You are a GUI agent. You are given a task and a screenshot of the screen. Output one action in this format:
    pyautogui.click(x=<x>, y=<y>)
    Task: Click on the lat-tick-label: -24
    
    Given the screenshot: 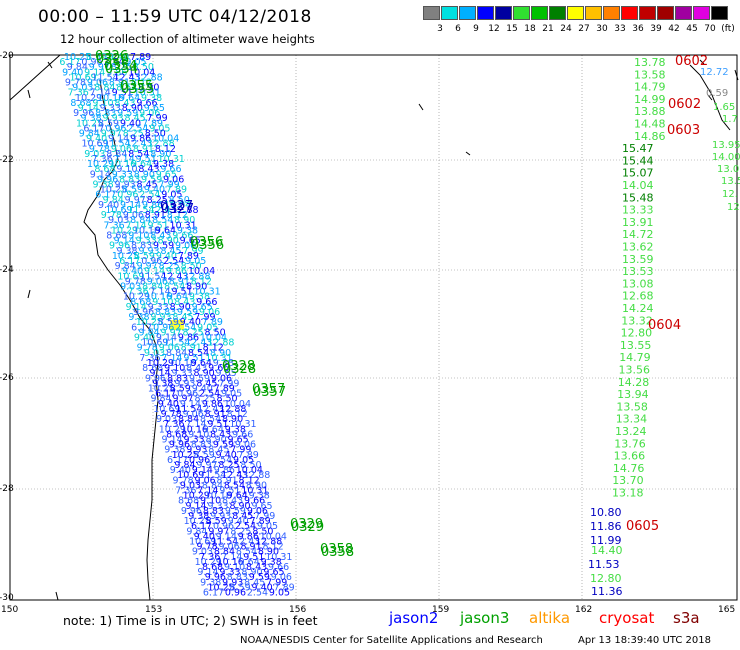 What is the action you would take?
    pyautogui.click(x=7, y=270)
    